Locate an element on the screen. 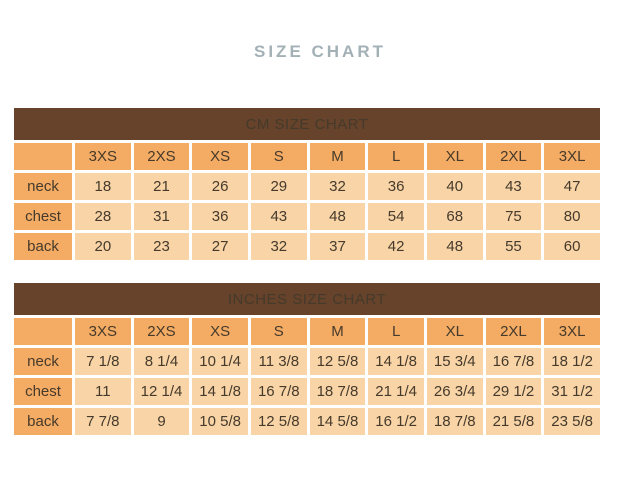  table-cell: 42 is located at coordinates (396, 246).